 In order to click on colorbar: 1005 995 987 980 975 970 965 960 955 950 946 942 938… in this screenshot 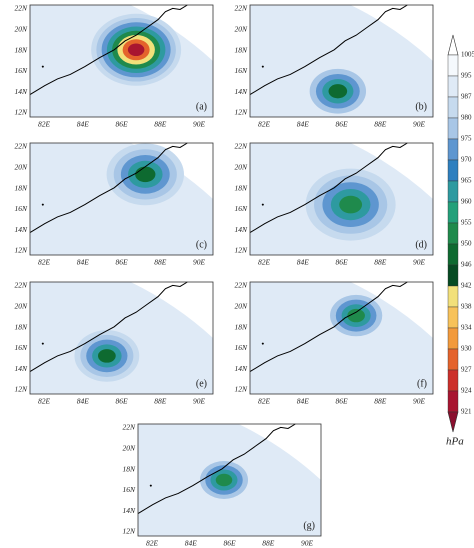, I will do `click(460, 241)`.